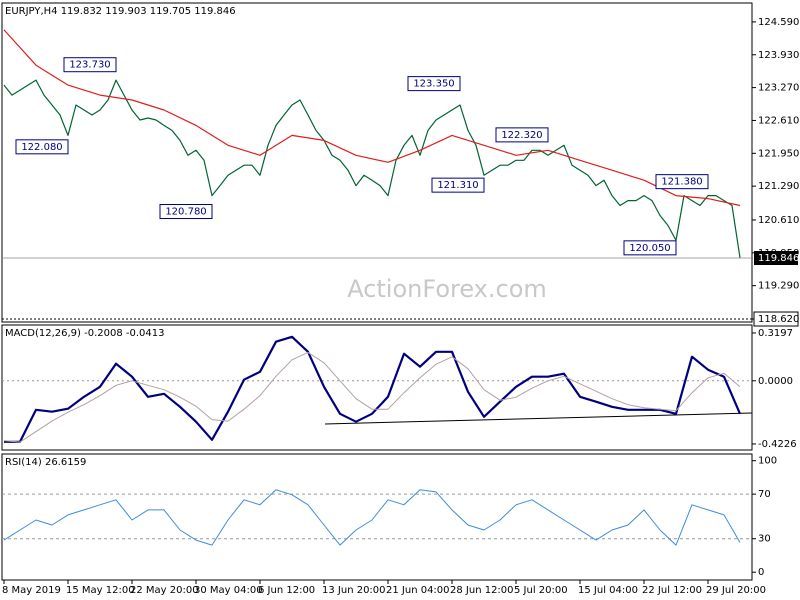 The image size is (800, 600). Describe the element at coordinates (778, 220) in the screenshot. I see `y-tick-label: 120.610` at that location.